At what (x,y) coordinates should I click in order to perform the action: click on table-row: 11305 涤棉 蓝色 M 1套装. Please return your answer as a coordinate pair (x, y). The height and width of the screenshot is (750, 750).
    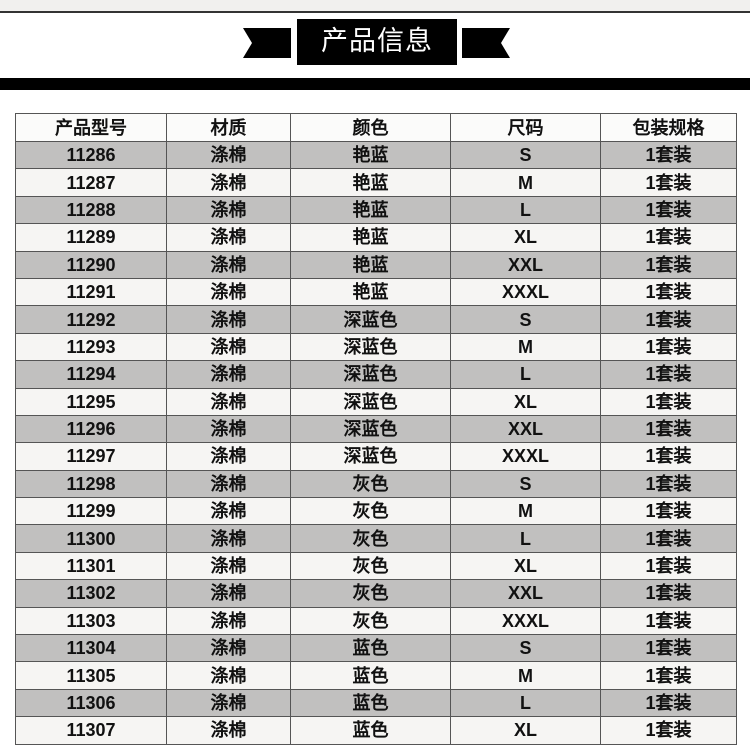
    Looking at the image, I should click on (376, 675).